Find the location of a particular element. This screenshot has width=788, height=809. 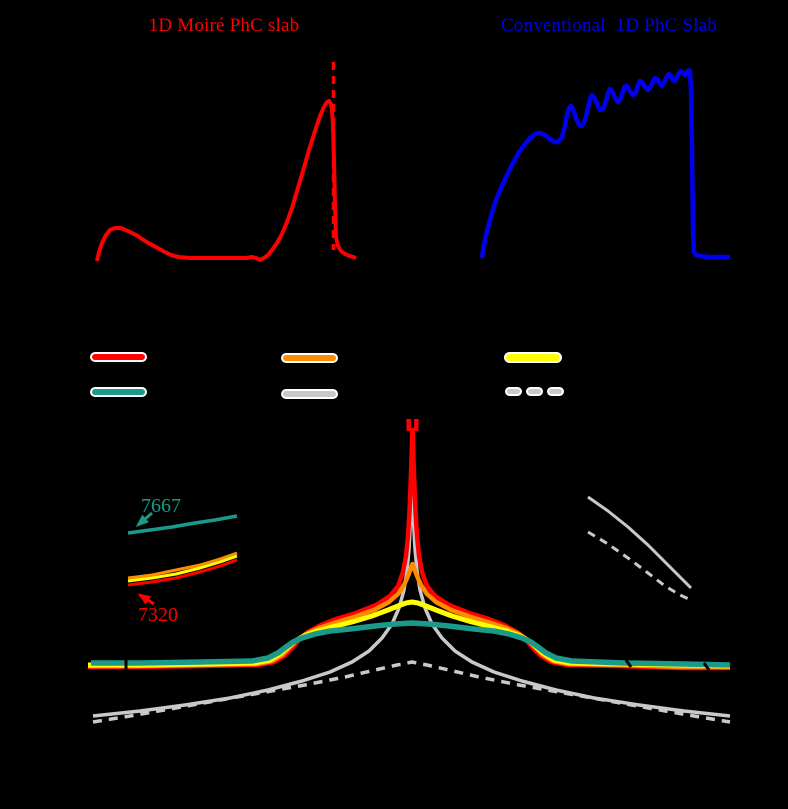

q-factor-label-7320: 7320 is located at coordinates (158, 615).